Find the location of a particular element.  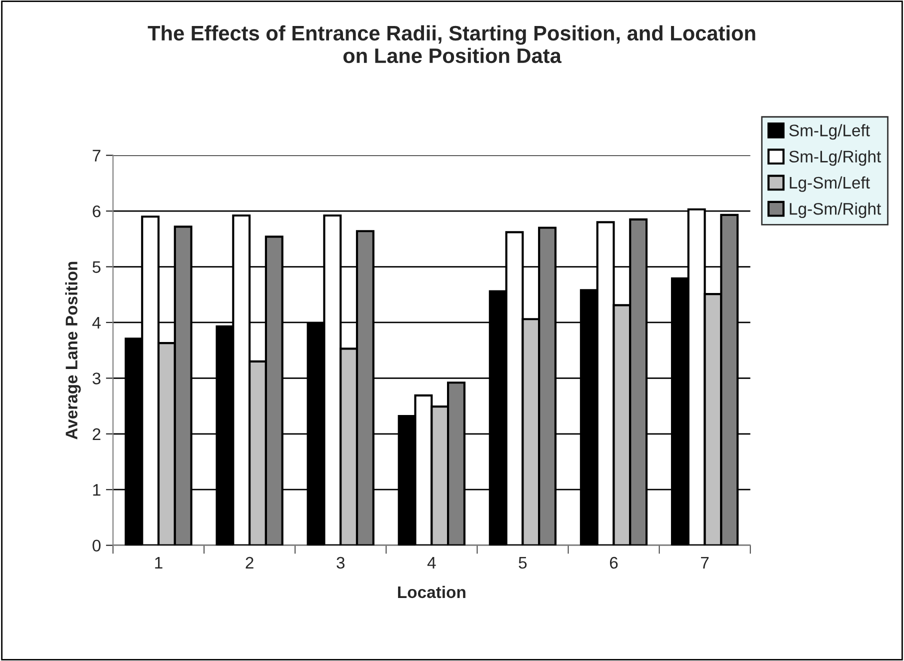

y-tick-label: 3 is located at coordinates (96, 378).